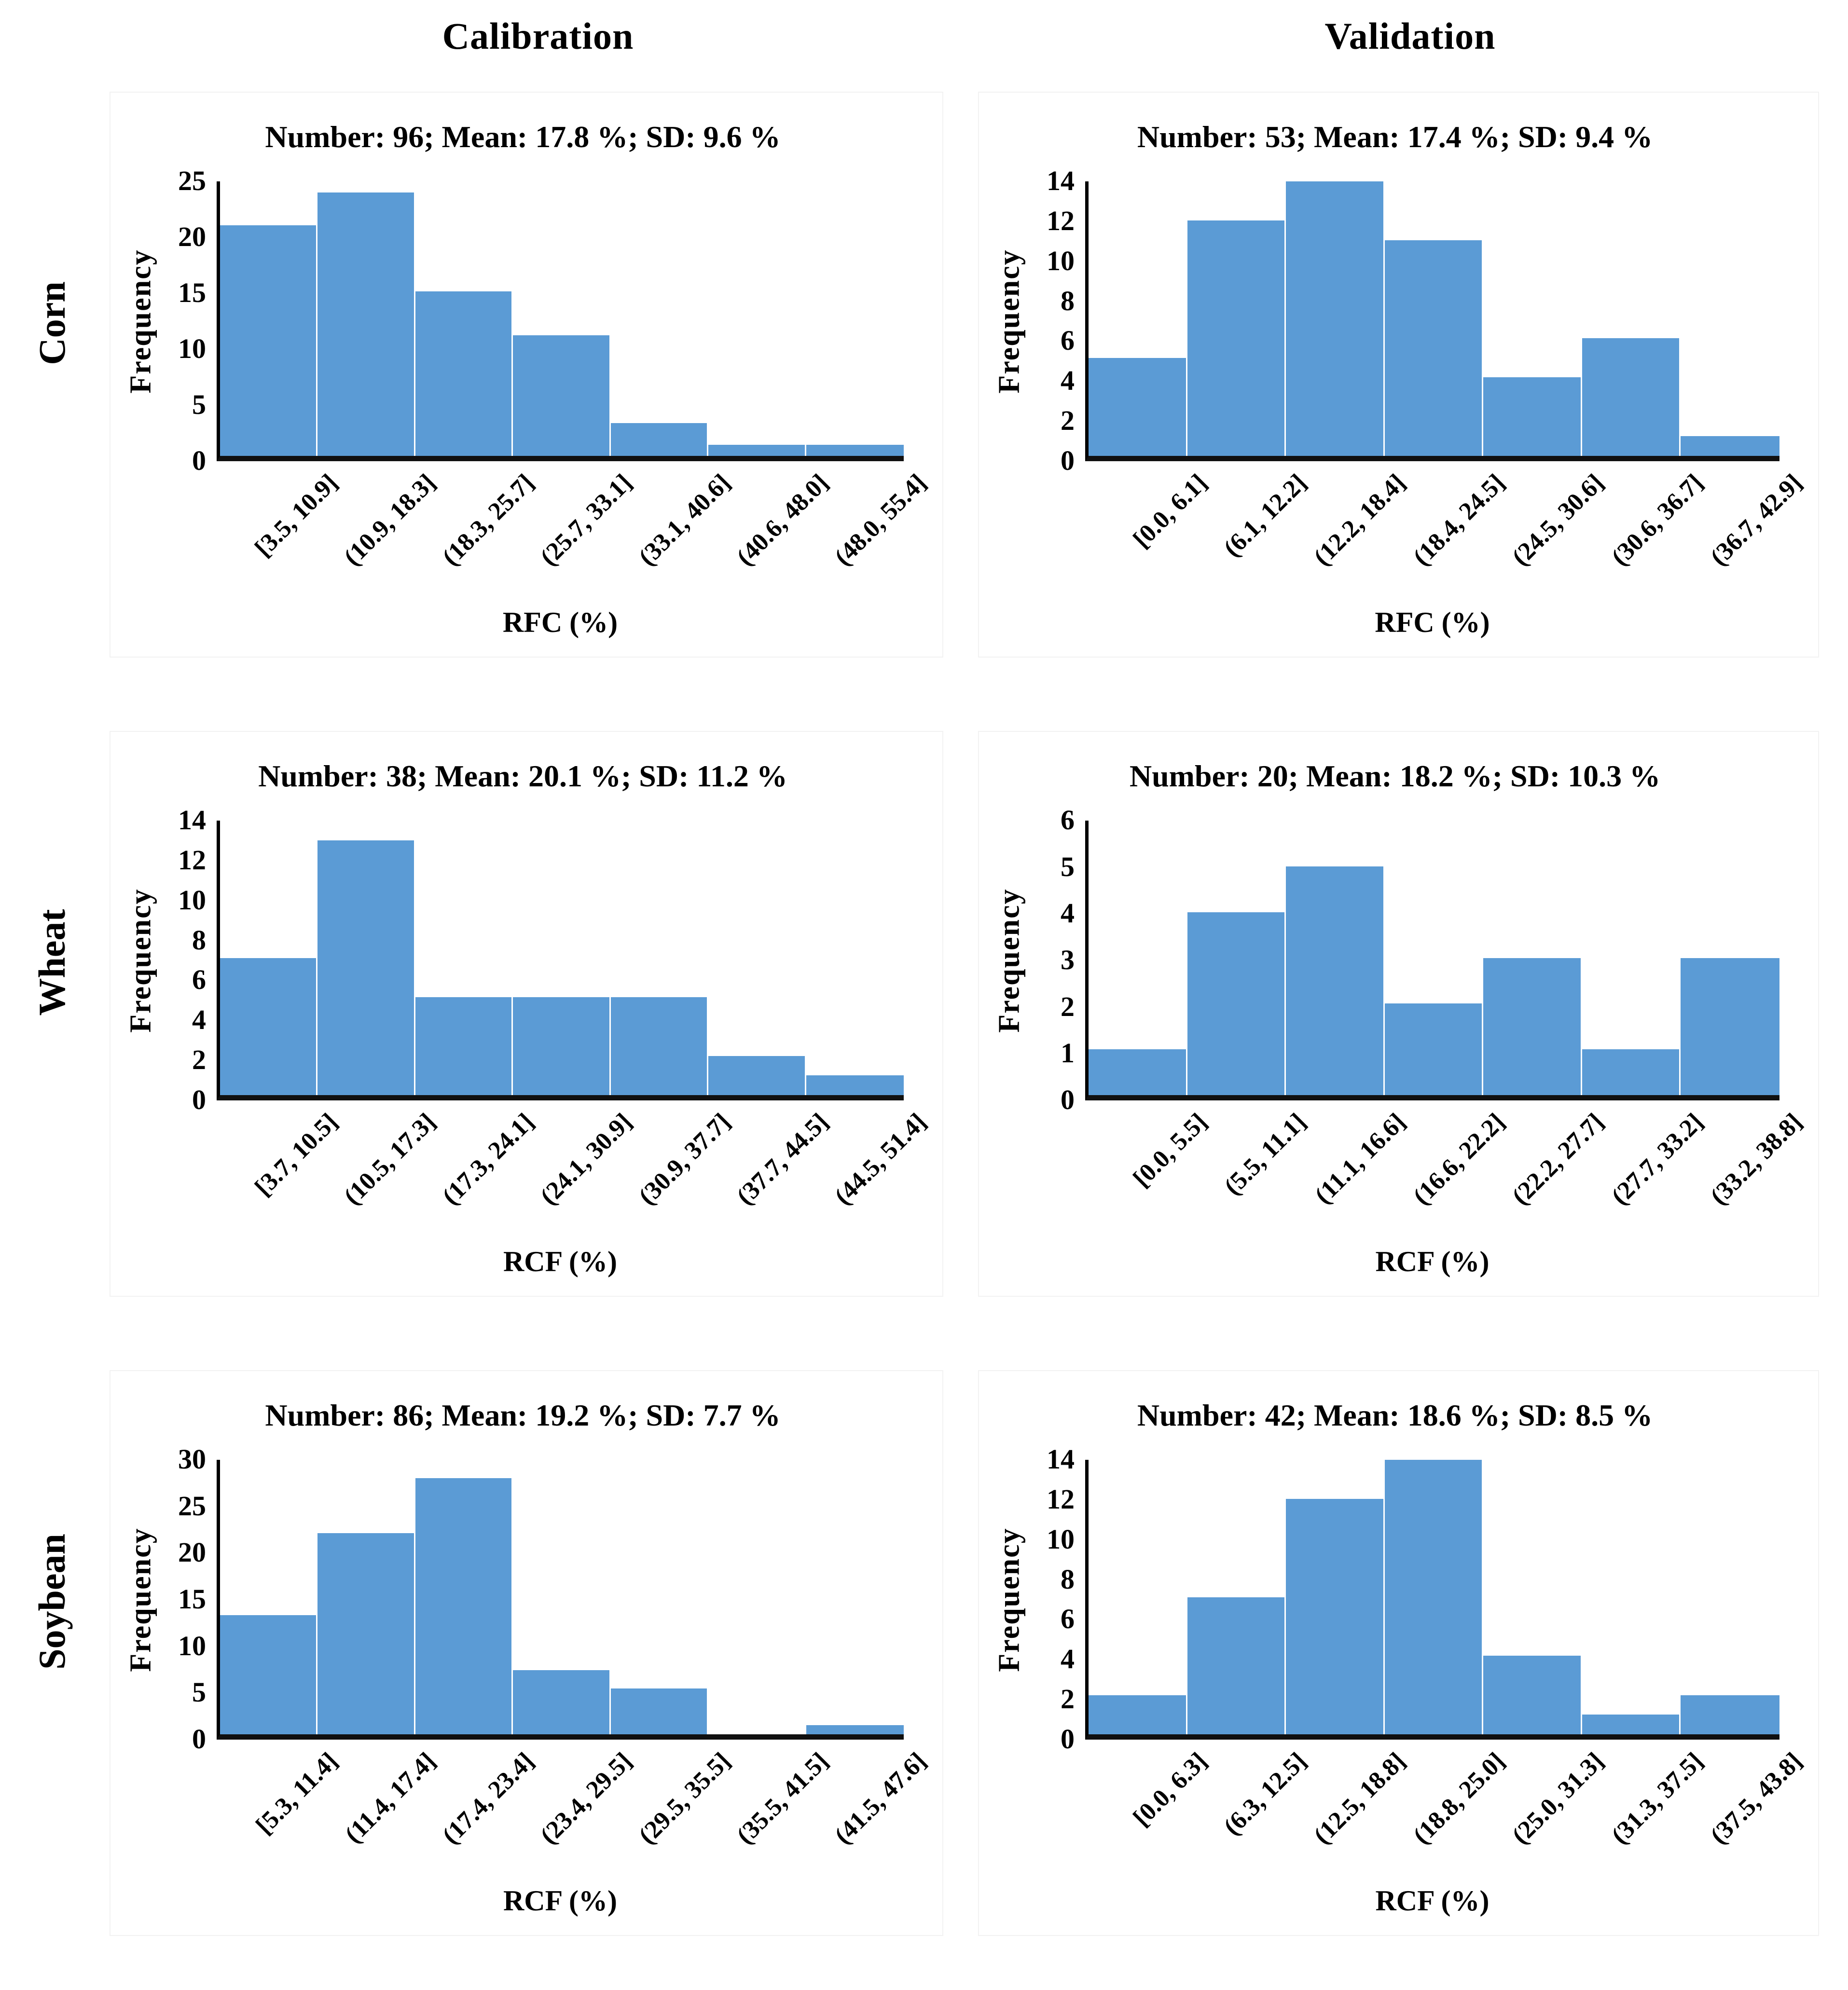  What do you see at coordinates (1265, 515) in the screenshot?
I see `x-tick-label: (6.1, 12.2]` at bounding box center [1265, 515].